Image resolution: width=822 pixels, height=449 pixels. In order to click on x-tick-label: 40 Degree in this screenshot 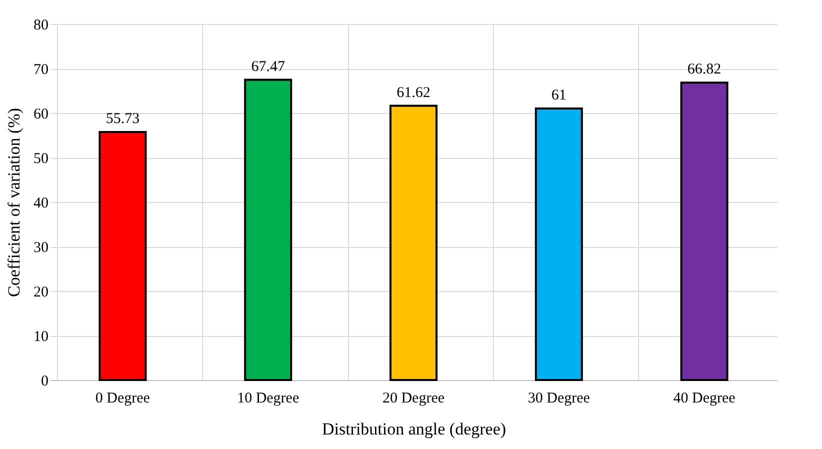, I will do `click(704, 398)`.